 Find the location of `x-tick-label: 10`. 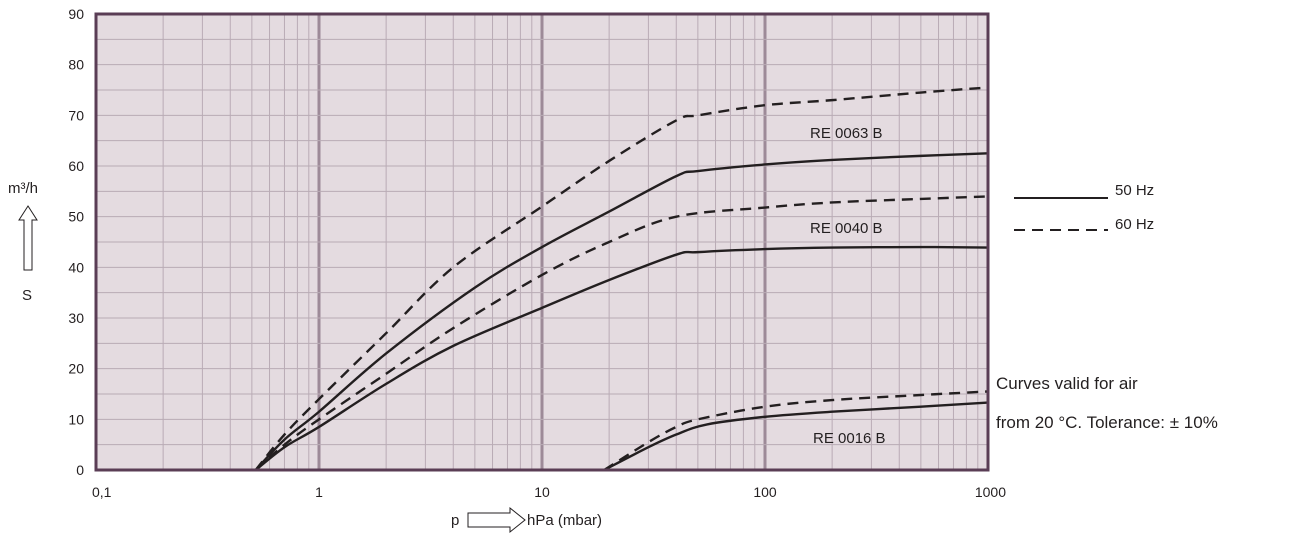

x-tick-label: 10 is located at coordinates (542, 492).